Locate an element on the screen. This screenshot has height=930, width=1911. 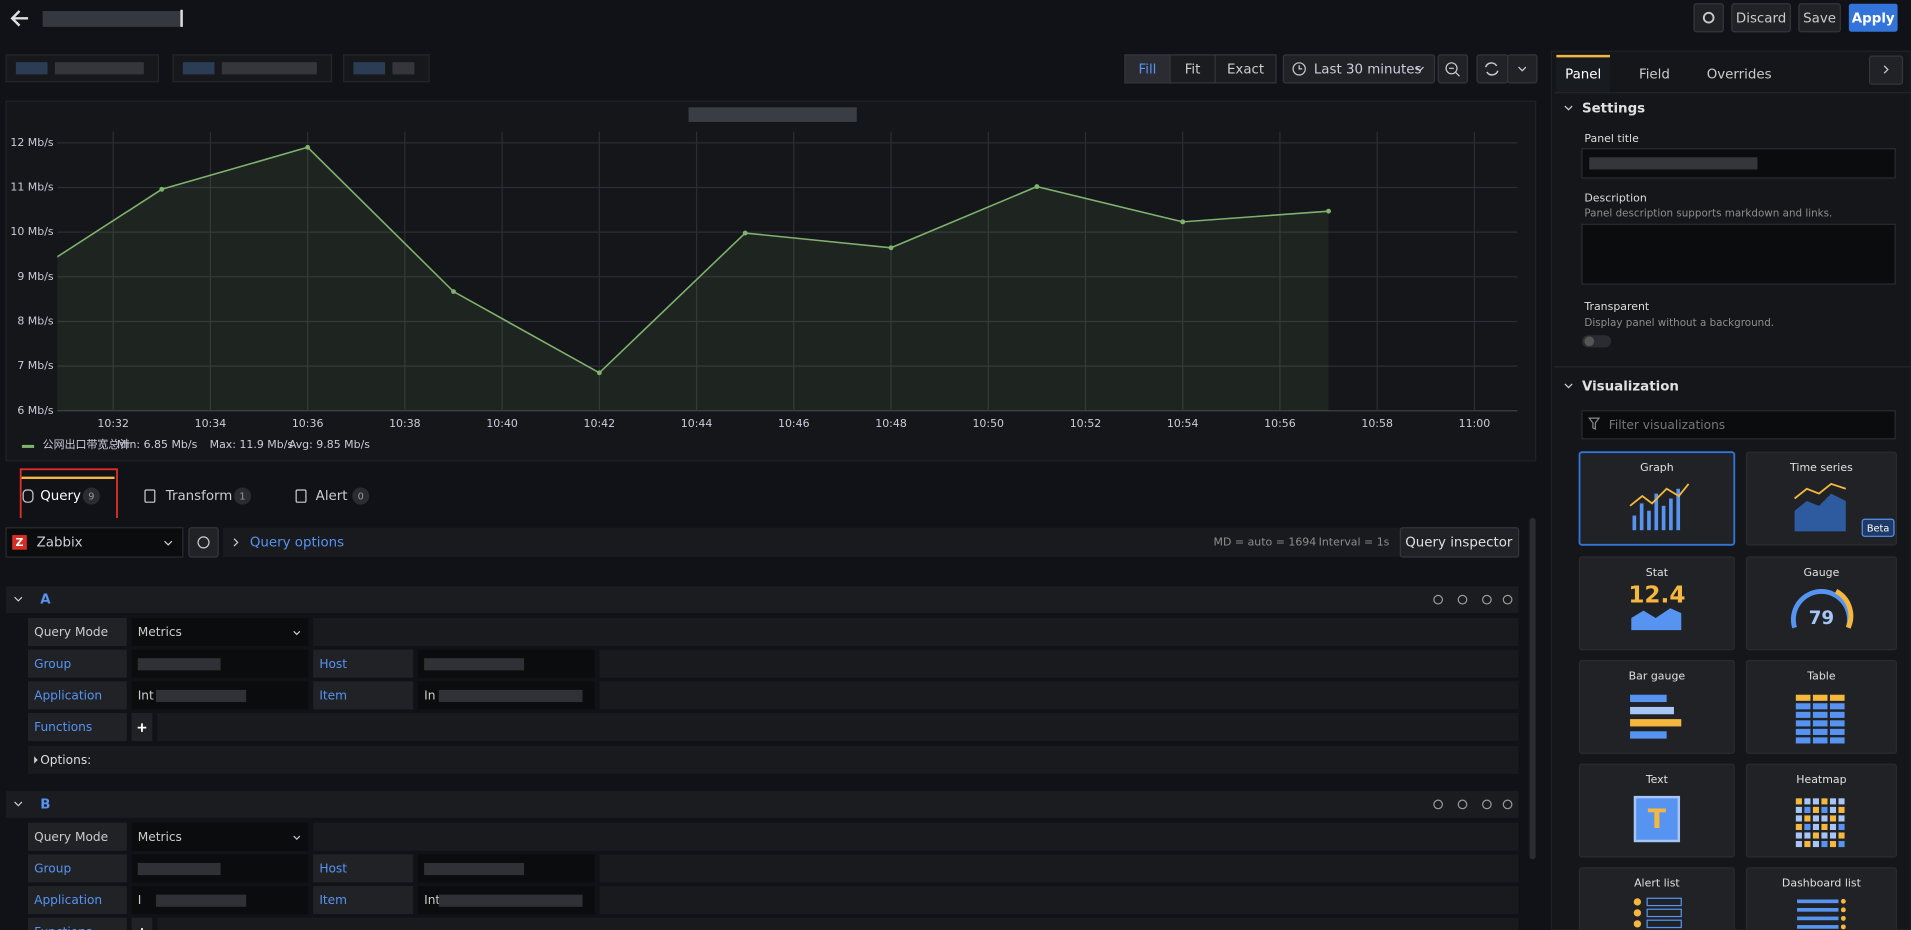
gear-icon is located at coordinates (1708, 17).